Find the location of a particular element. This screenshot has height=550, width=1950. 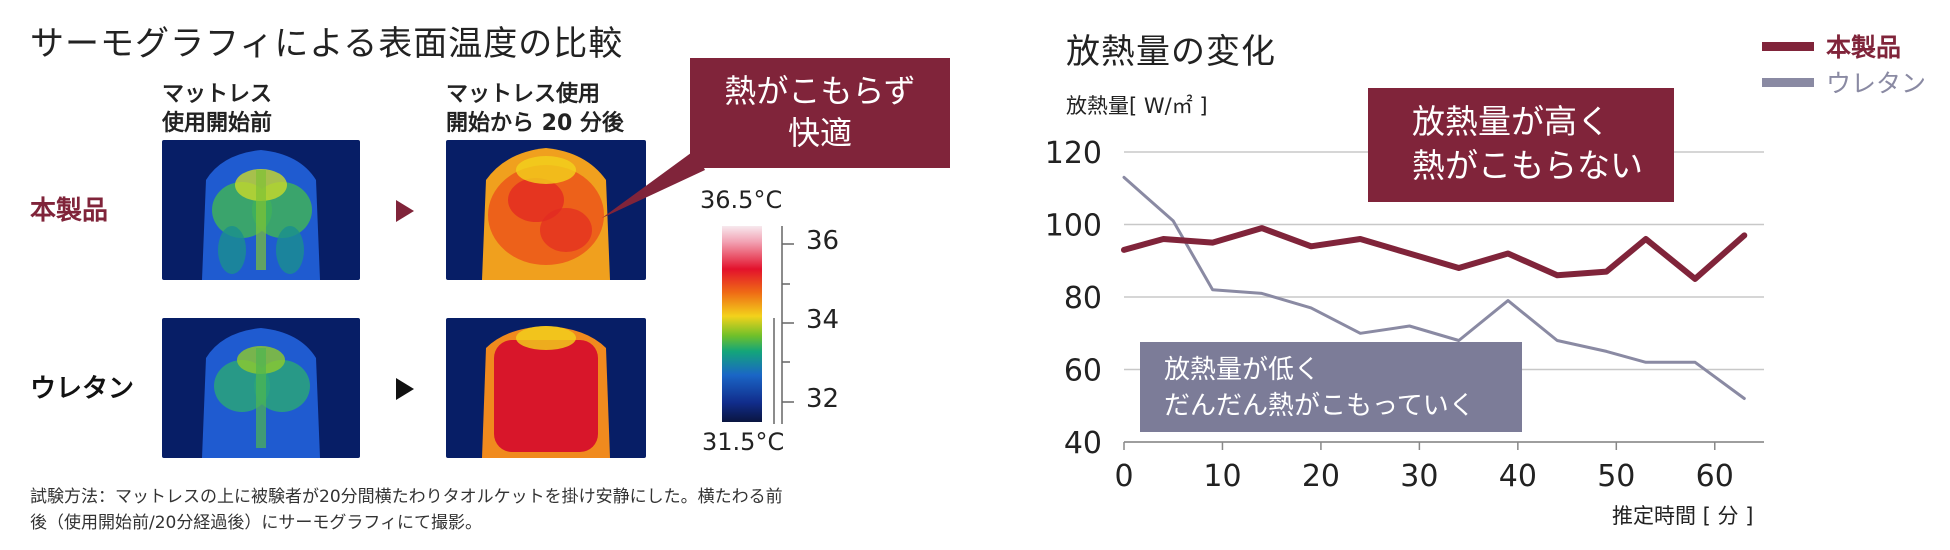

row-label-urethane: ウレタン is located at coordinates (82, 389).